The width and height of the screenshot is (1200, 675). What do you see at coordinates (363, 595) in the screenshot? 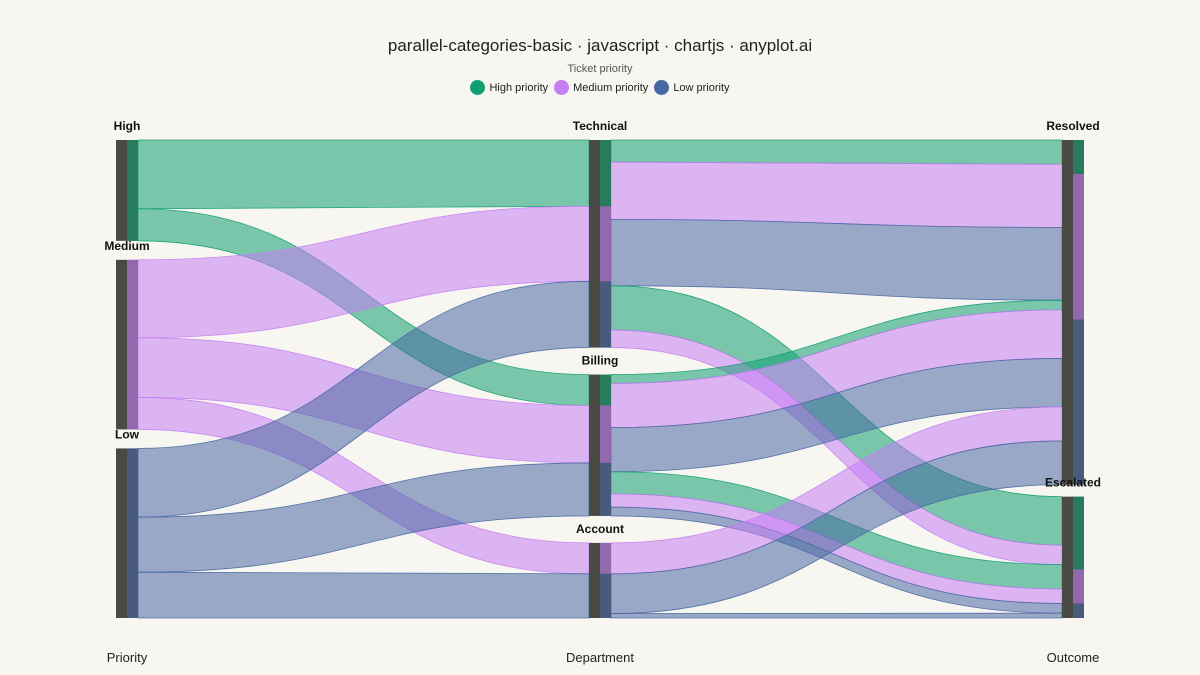
I see `ribbon-low-account` at bounding box center [363, 595].